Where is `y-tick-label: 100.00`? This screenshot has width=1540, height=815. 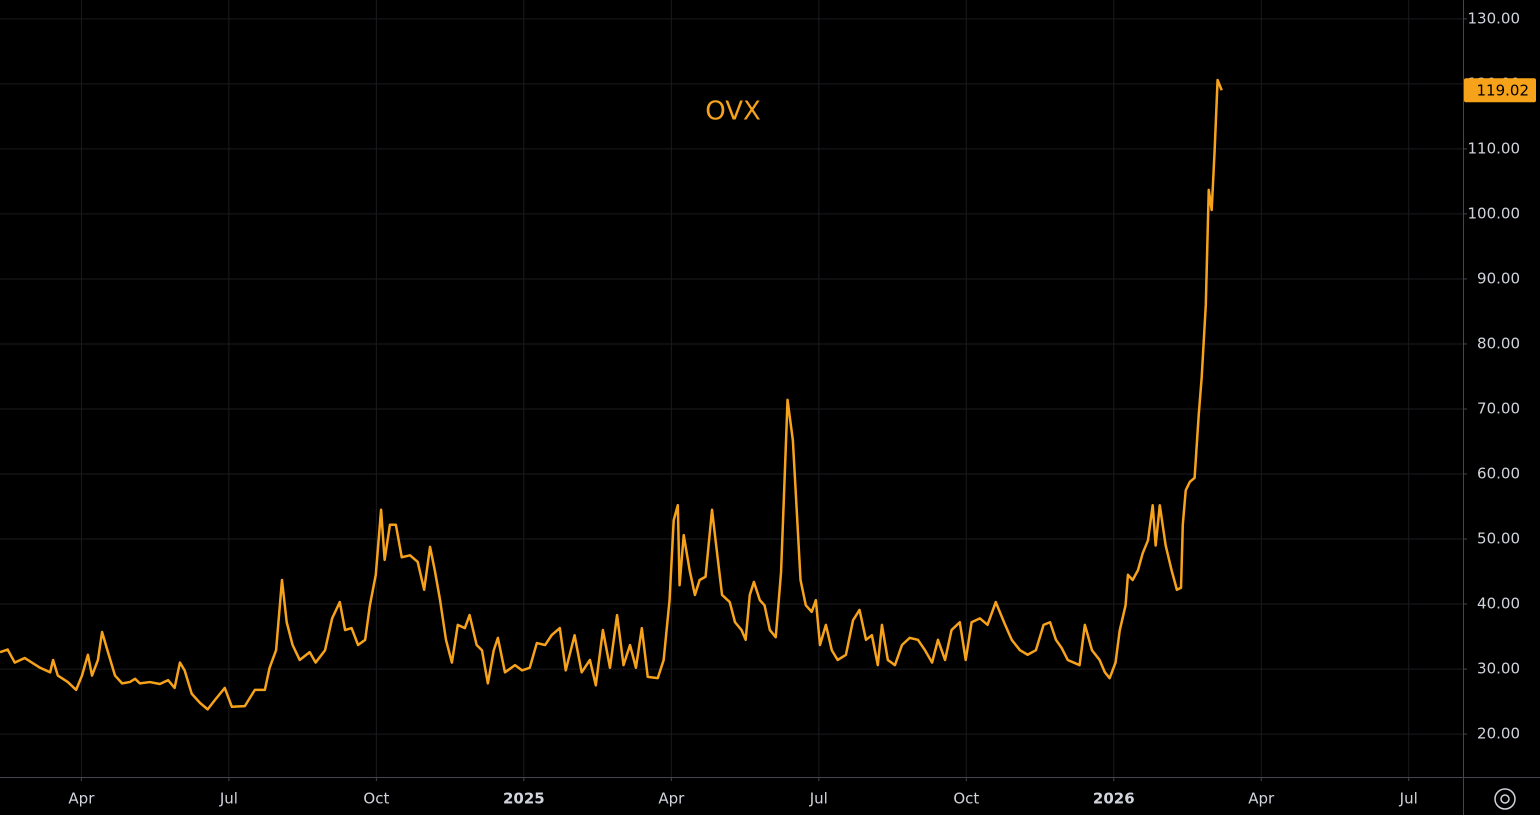
y-tick-label: 100.00 is located at coordinates (1494, 213).